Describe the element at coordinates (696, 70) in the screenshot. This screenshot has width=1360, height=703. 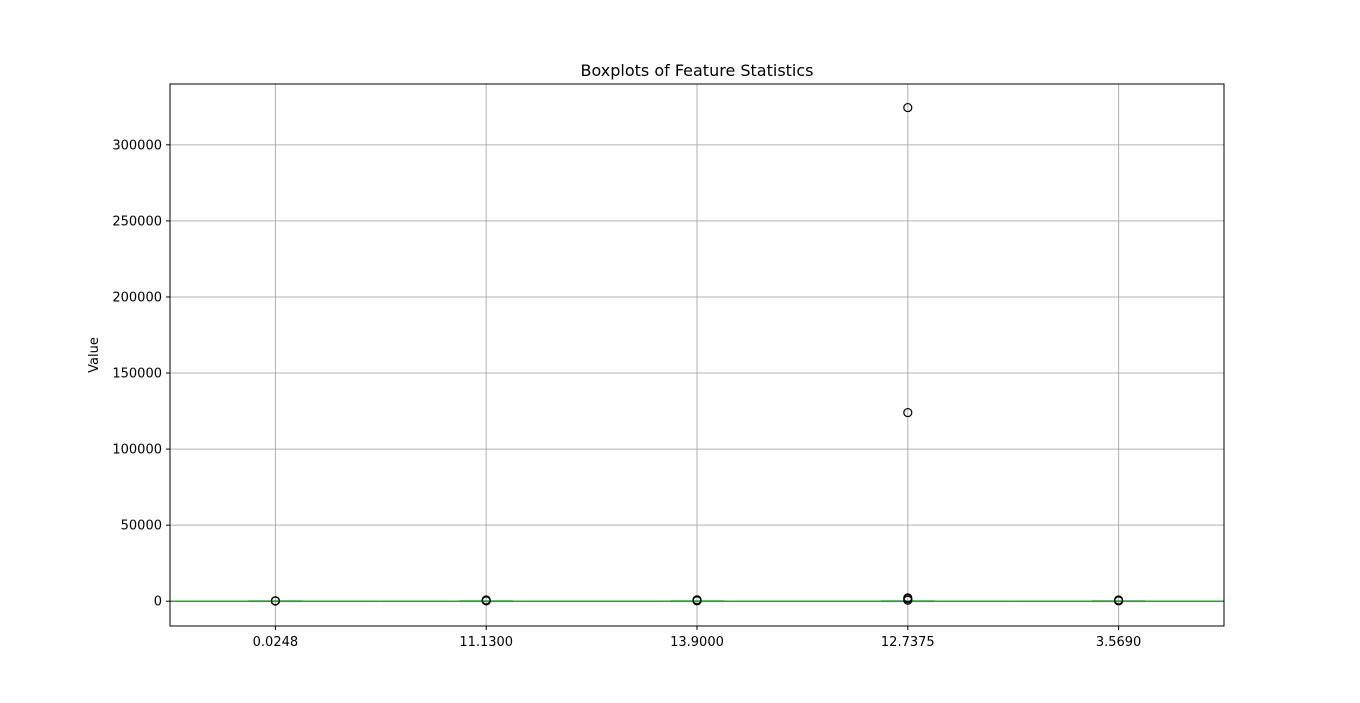
I see `chart-title: Boxplots of Feature Statistics` at that location.